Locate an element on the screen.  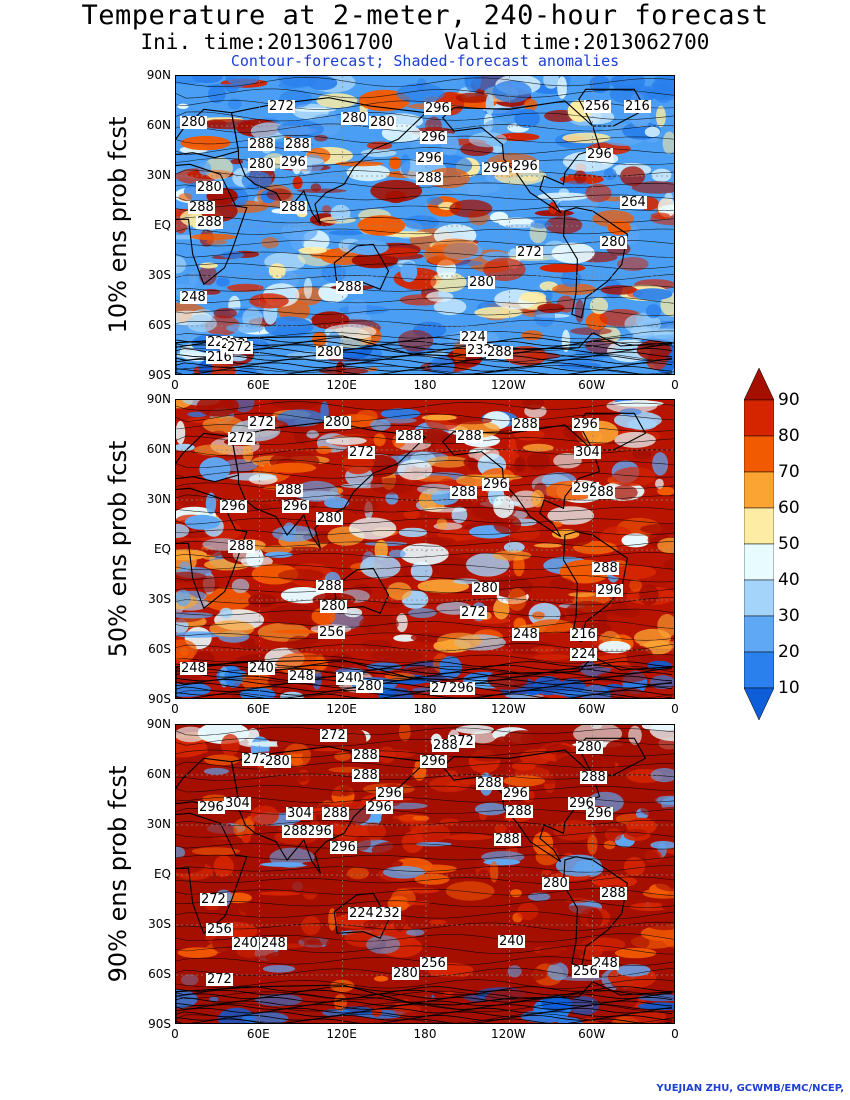
lon-tick-label: 60W is located at coordinates (592, 1034).